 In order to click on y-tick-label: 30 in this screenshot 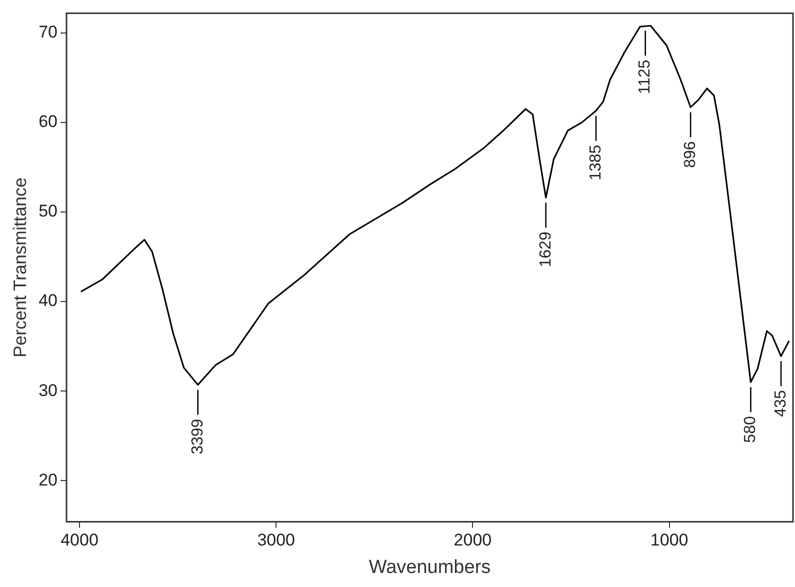, I will do `click(48, 390)`.